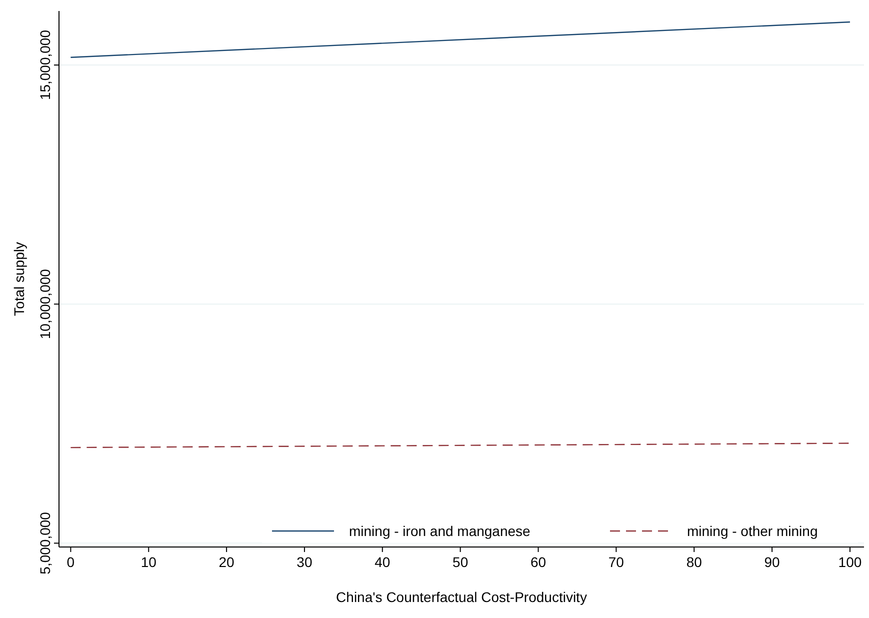  I want to click on x-tick-label: 60, so click(538, 562).